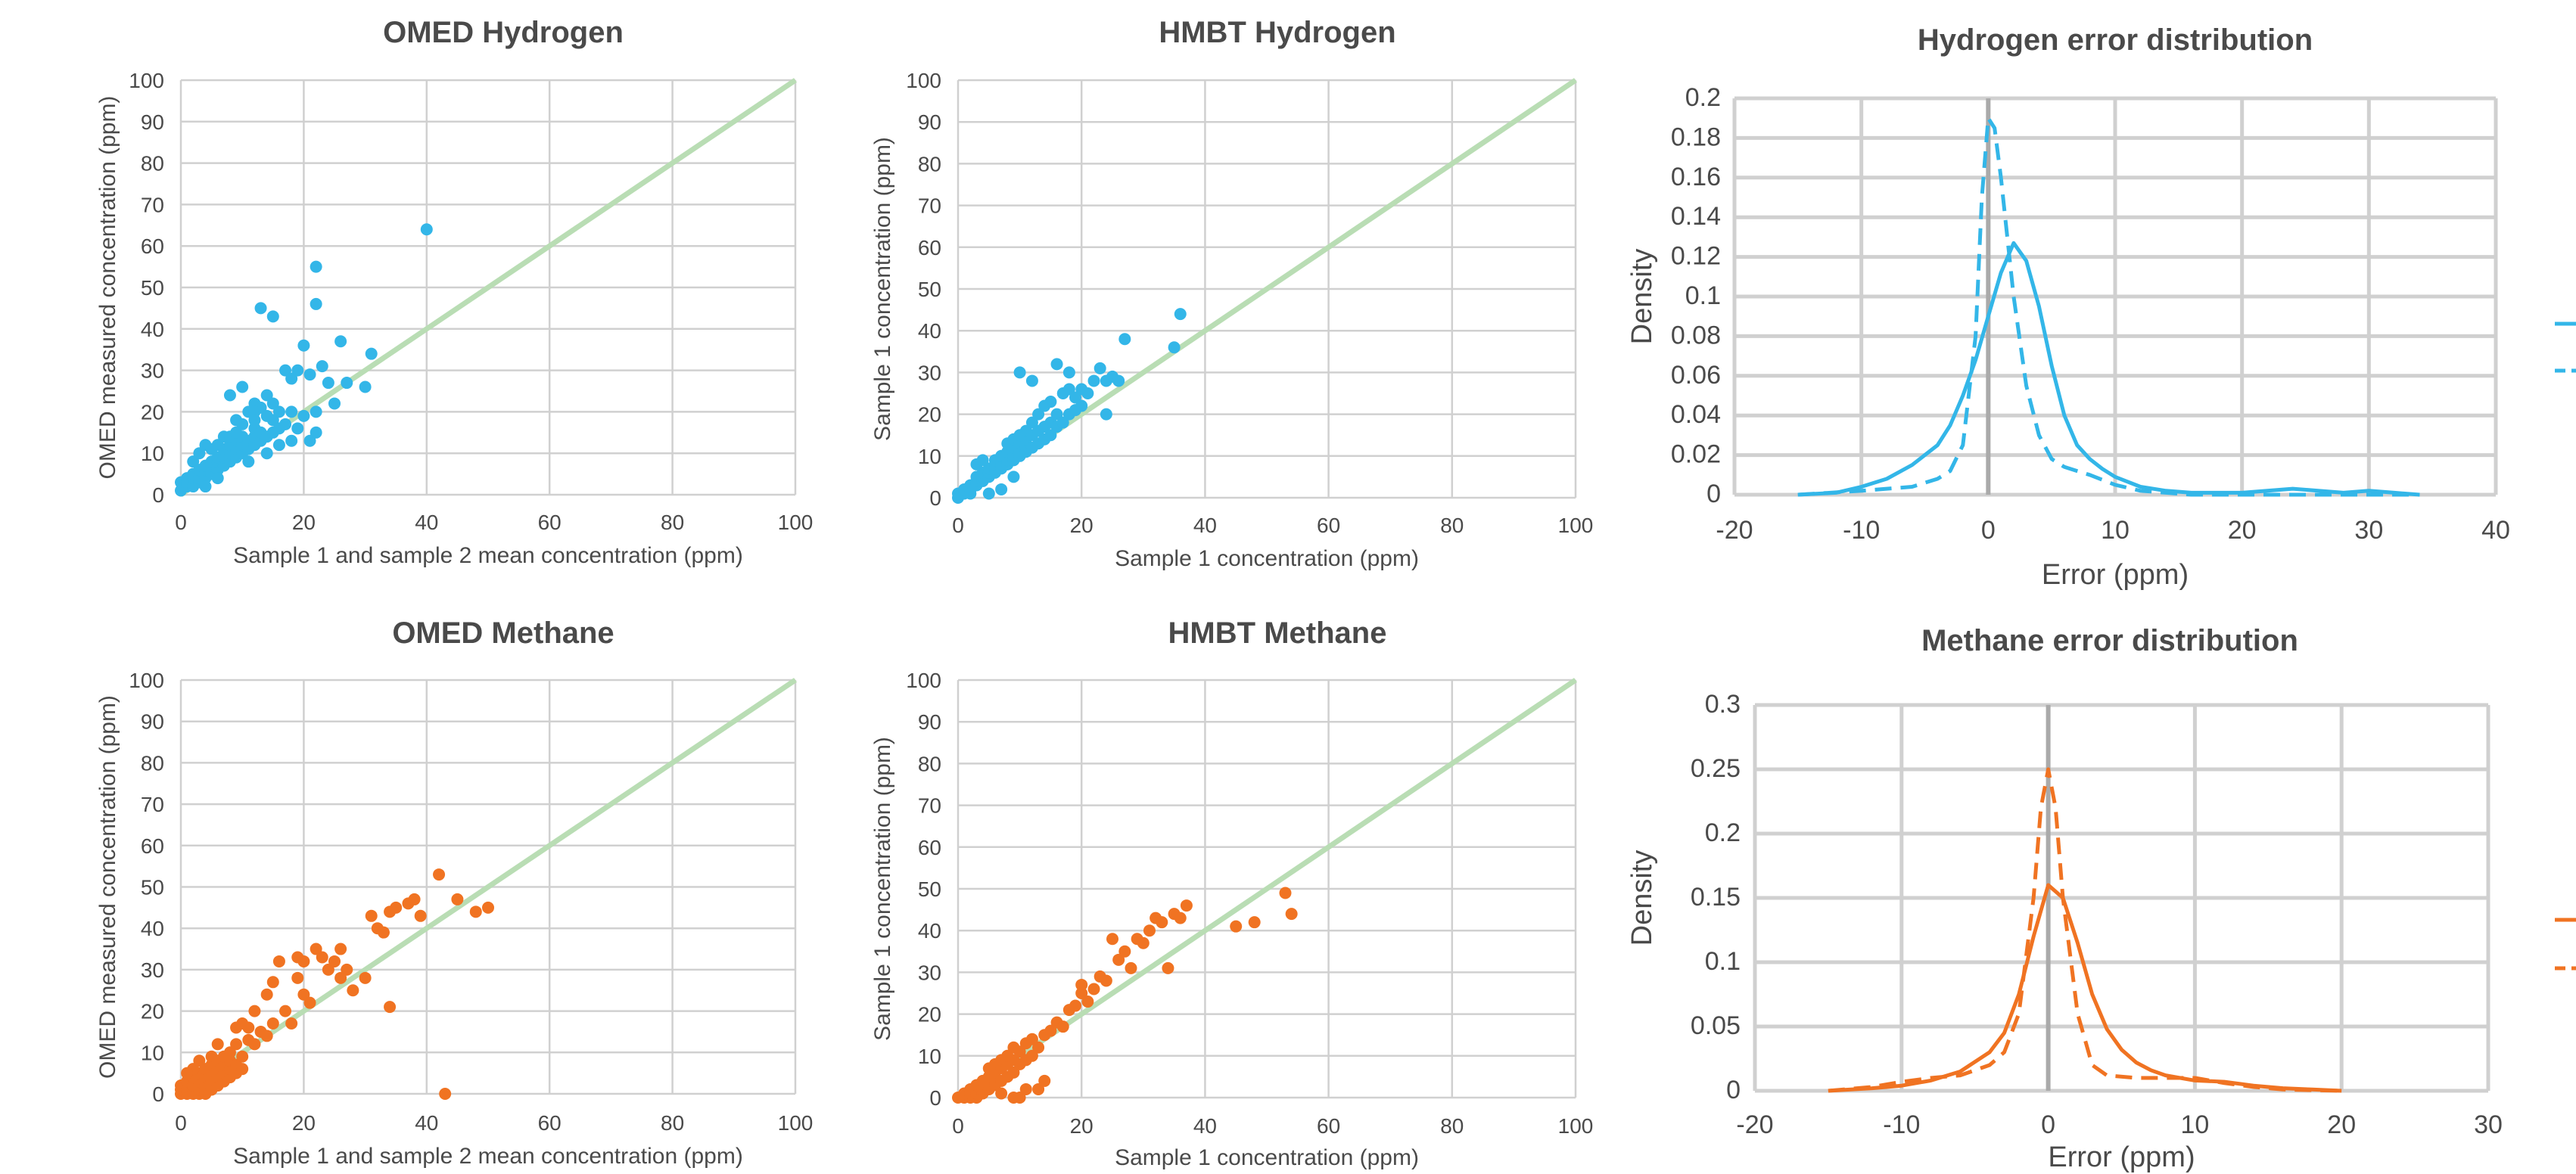 The image size is (2576, 1174). Describe the element at coordinates (550, 1123) in the screenshot. I see `x-tick-label: 60` at that location.